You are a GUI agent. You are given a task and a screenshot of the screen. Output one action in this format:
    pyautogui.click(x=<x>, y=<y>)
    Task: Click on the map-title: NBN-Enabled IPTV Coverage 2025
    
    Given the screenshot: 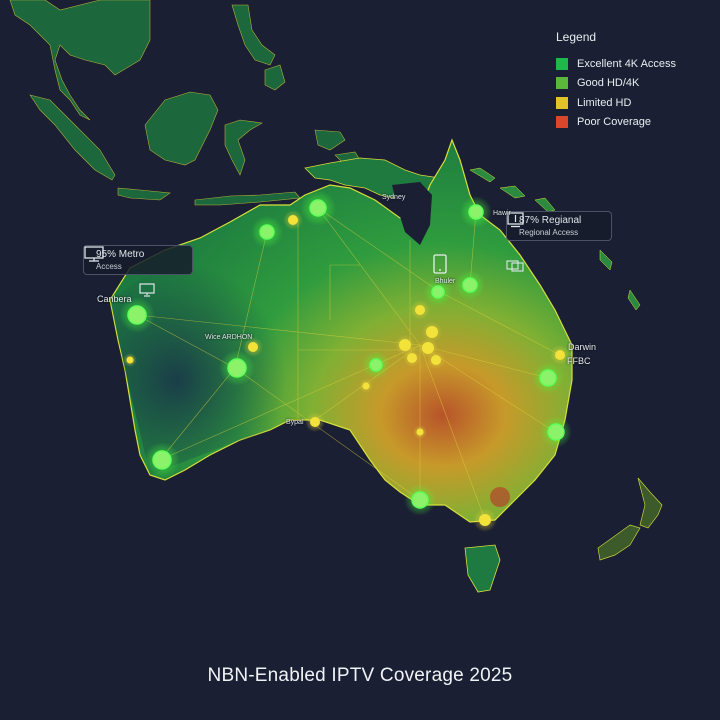 What is the action you would take?
    pyautogui.click(x=360, y=675)
    